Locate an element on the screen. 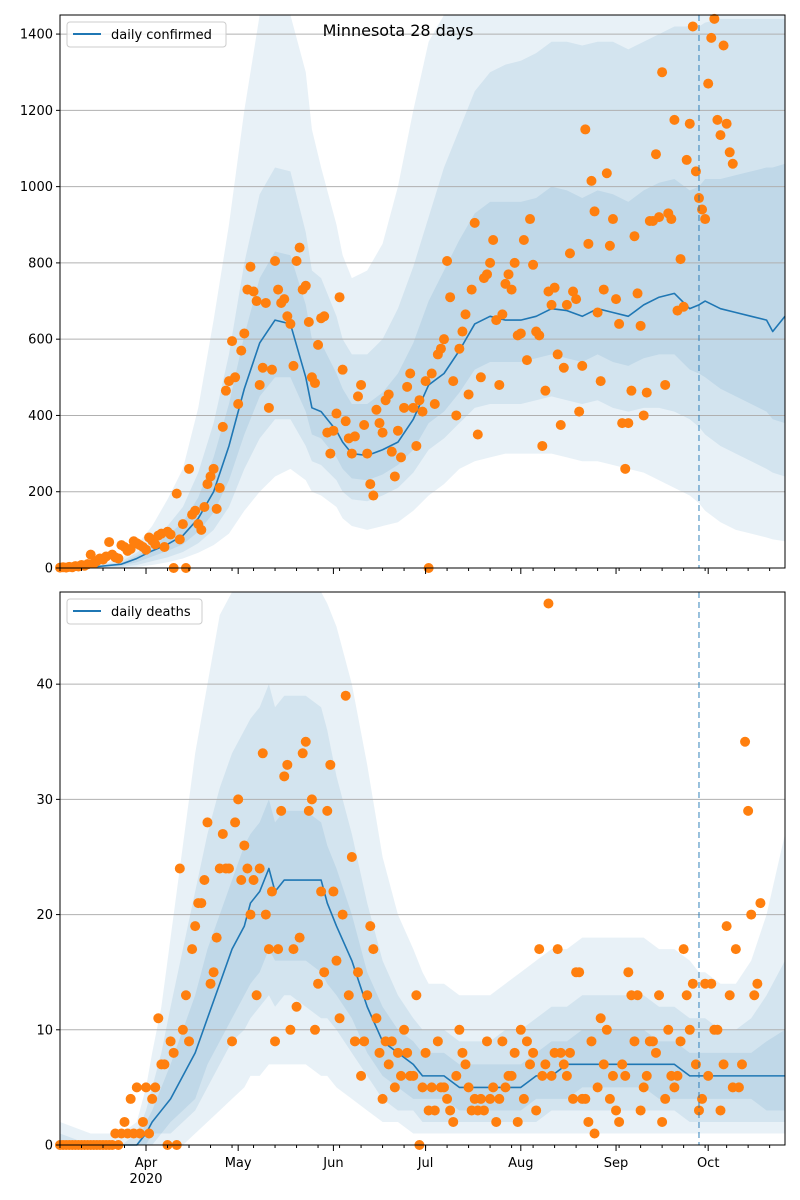 Image resolution: width=800 pixels, height=1200 pixels. xtick-label-month: Oct is located at coordinates (708, 1163).